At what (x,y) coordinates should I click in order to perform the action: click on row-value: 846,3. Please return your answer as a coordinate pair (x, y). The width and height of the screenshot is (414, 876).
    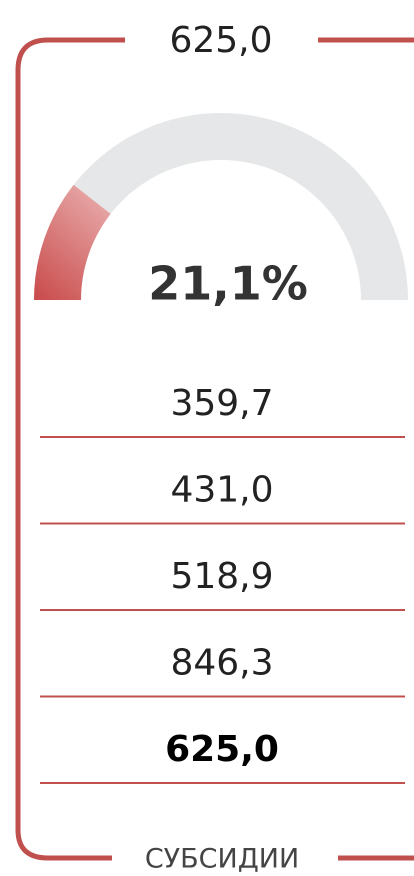
    Looking at the image, I should click on (221, 663).